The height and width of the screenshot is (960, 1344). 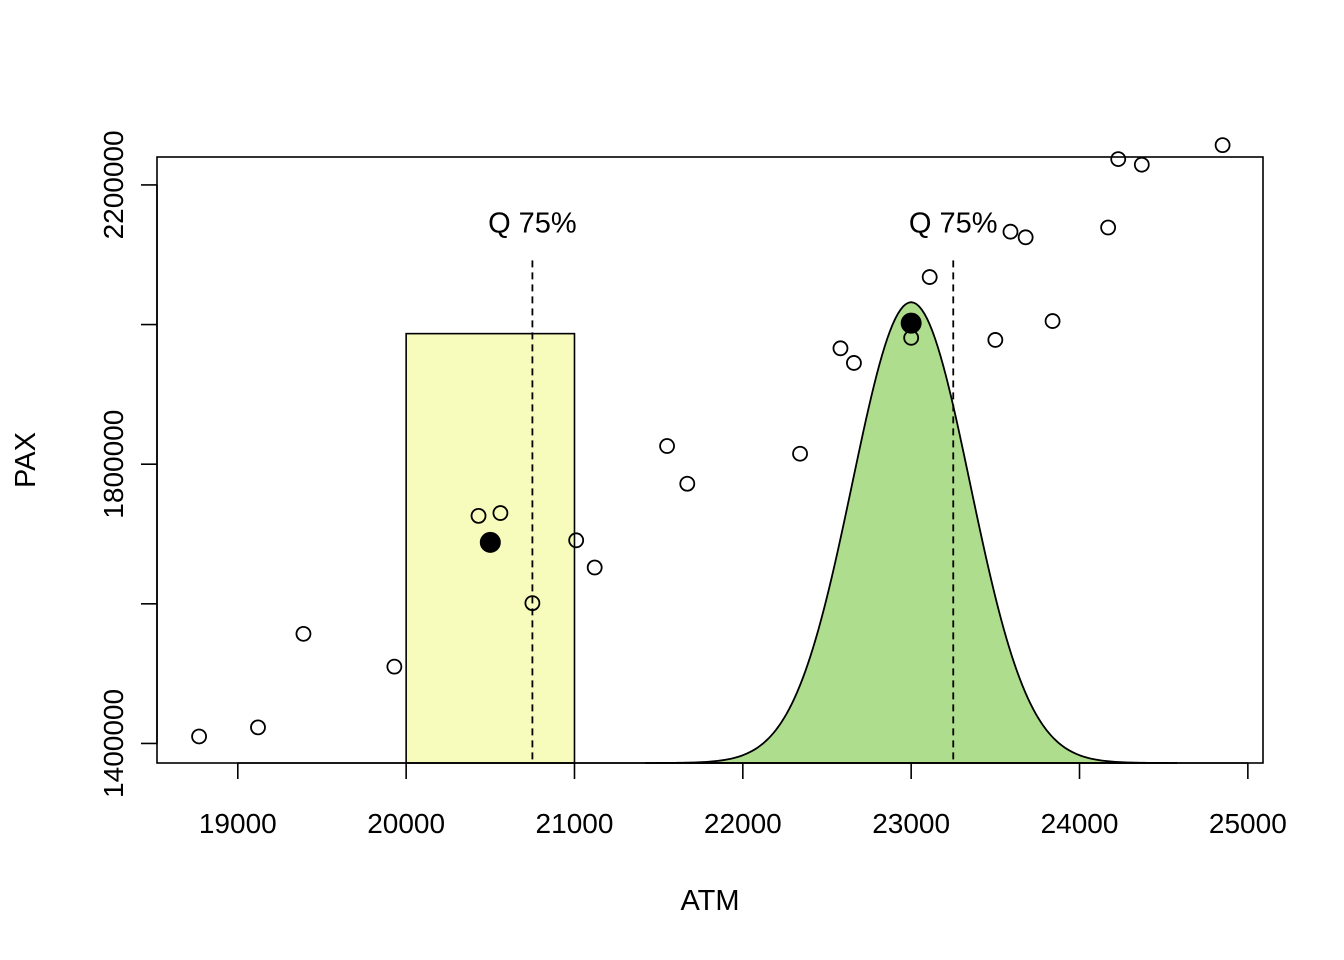 I want to click on y-tick-label: 1800000, so click(x=113, y=464).